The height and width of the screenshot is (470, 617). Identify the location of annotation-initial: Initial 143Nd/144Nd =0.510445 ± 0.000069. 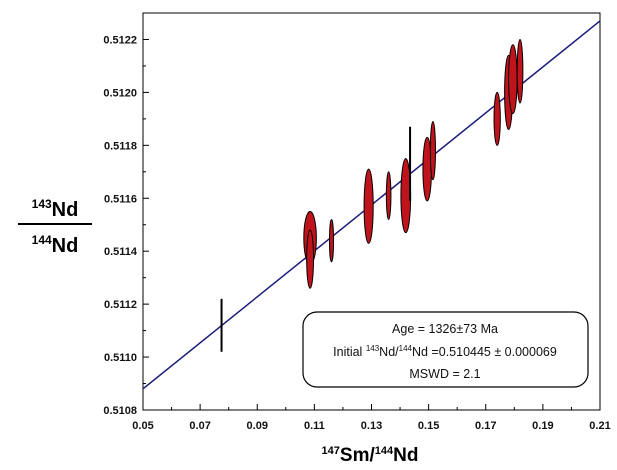
(445, 351).